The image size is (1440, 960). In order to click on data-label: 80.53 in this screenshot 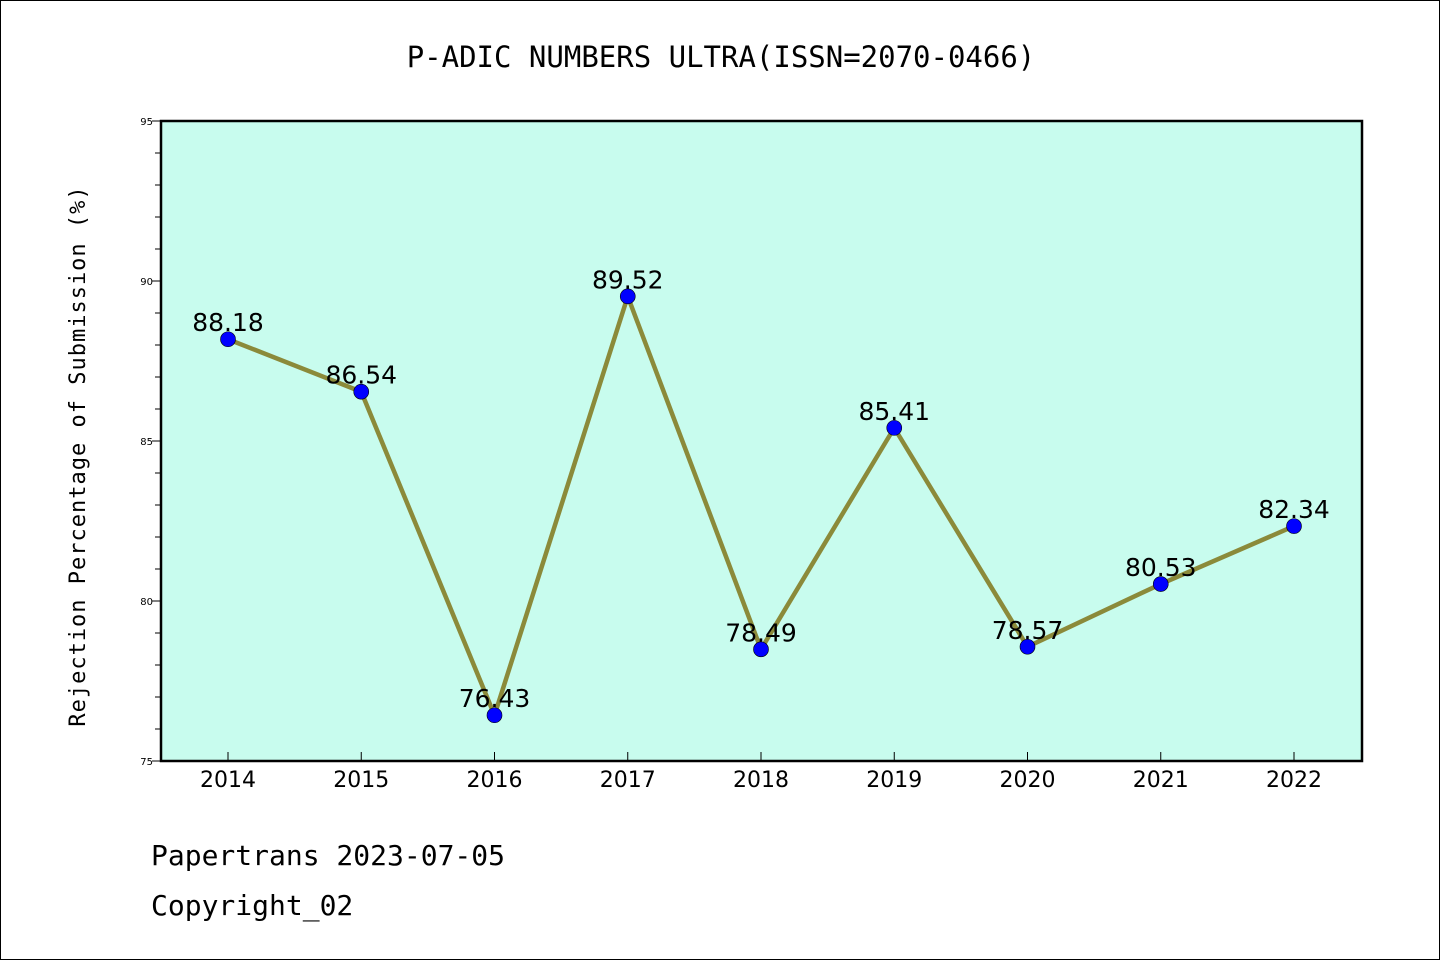, I will do `click(1161, 567)`.